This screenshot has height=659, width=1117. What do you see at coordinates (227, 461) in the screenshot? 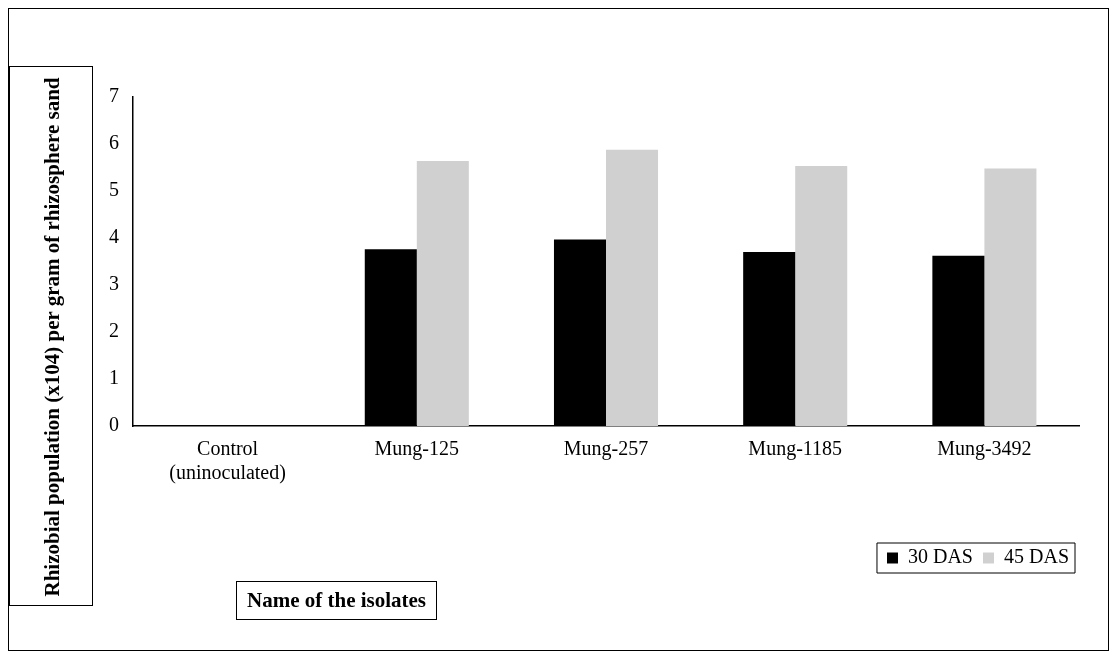
I see `x-tick-label: Control (uninoculated)` at bounding box center [227, 461].